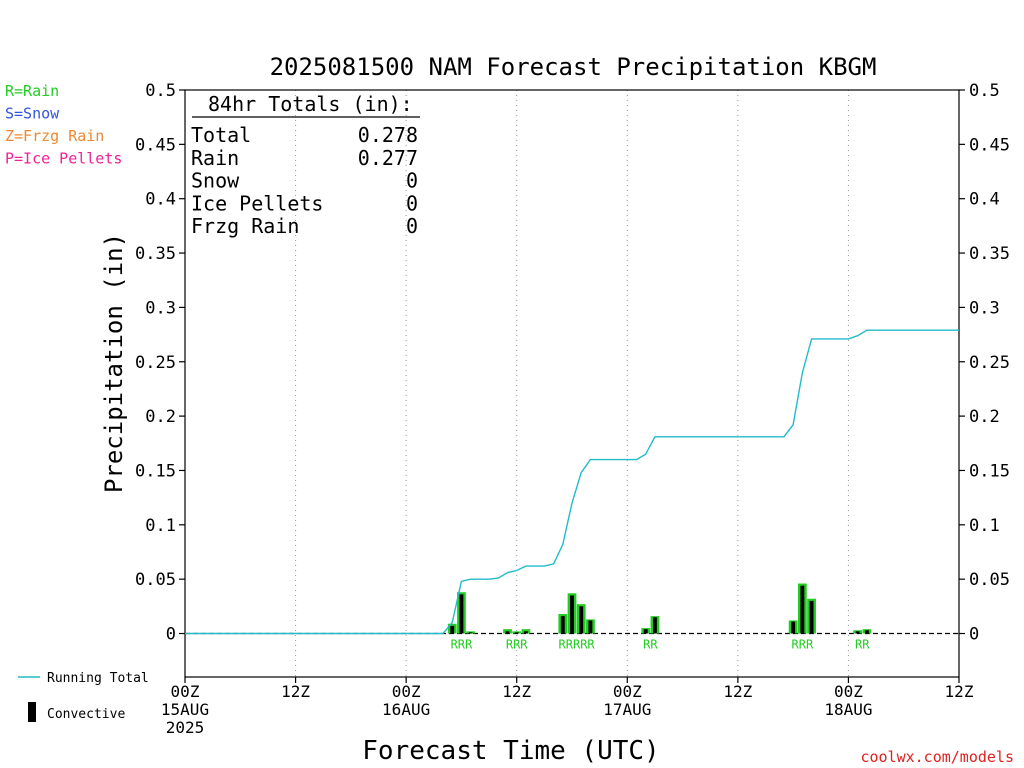 The image size is (1024, 768). What do you see at coordinates (989, 254) in the screenshot?
I see `y-tick-label-right: 0.35` at bounding box center [989, 254].